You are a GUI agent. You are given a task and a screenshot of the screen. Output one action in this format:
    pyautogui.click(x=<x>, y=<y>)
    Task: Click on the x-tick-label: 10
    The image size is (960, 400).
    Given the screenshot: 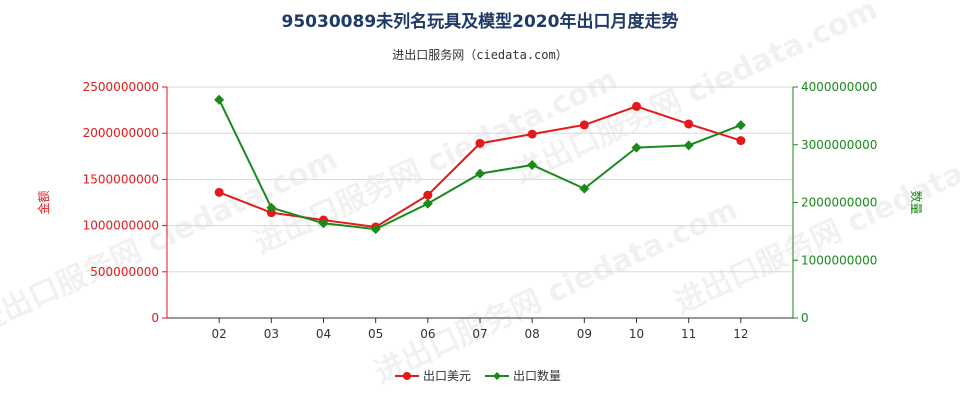 What is the action you would take?
    pyautogui.click(x=636, y=334)
    